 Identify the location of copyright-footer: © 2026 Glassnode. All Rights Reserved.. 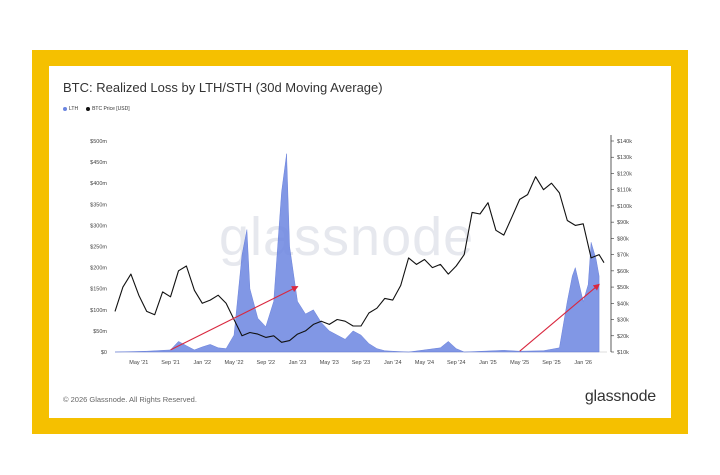
(130, 399).